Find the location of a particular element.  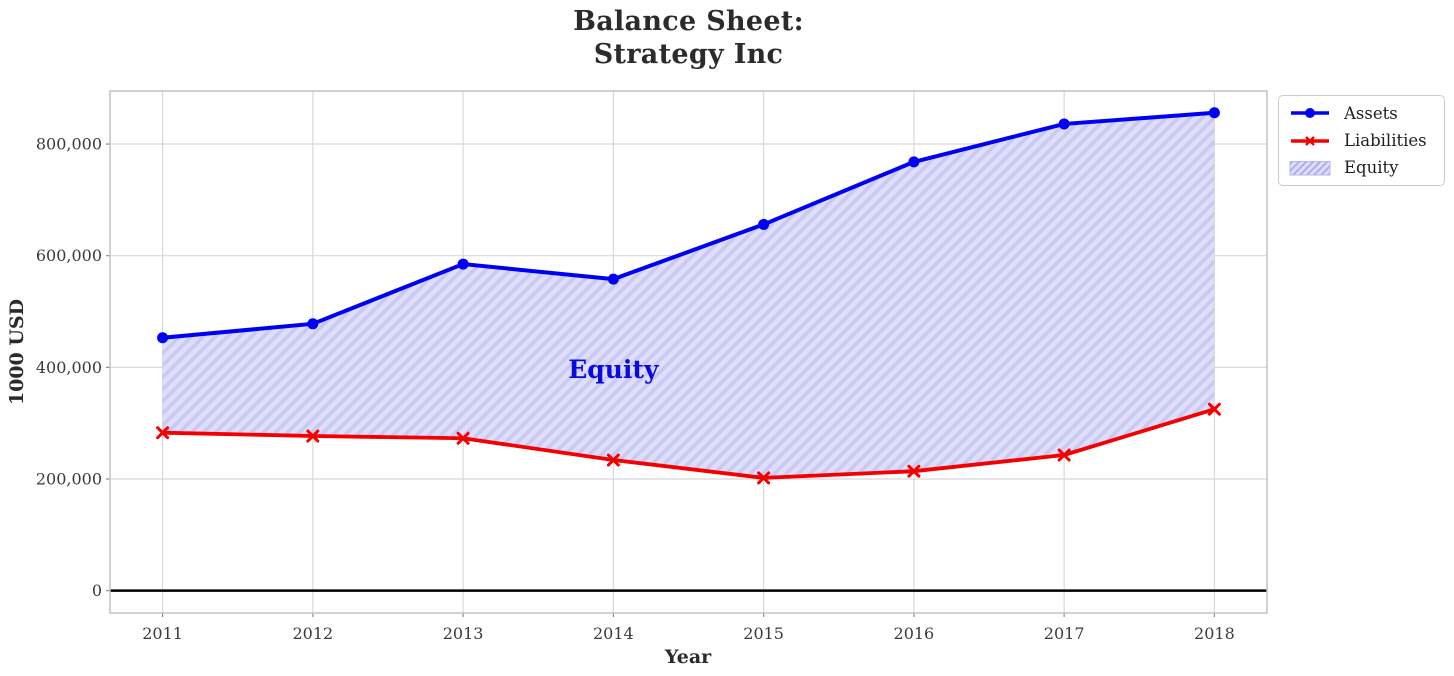

equity-patch-swatch is located at coordinates (1310, 168).